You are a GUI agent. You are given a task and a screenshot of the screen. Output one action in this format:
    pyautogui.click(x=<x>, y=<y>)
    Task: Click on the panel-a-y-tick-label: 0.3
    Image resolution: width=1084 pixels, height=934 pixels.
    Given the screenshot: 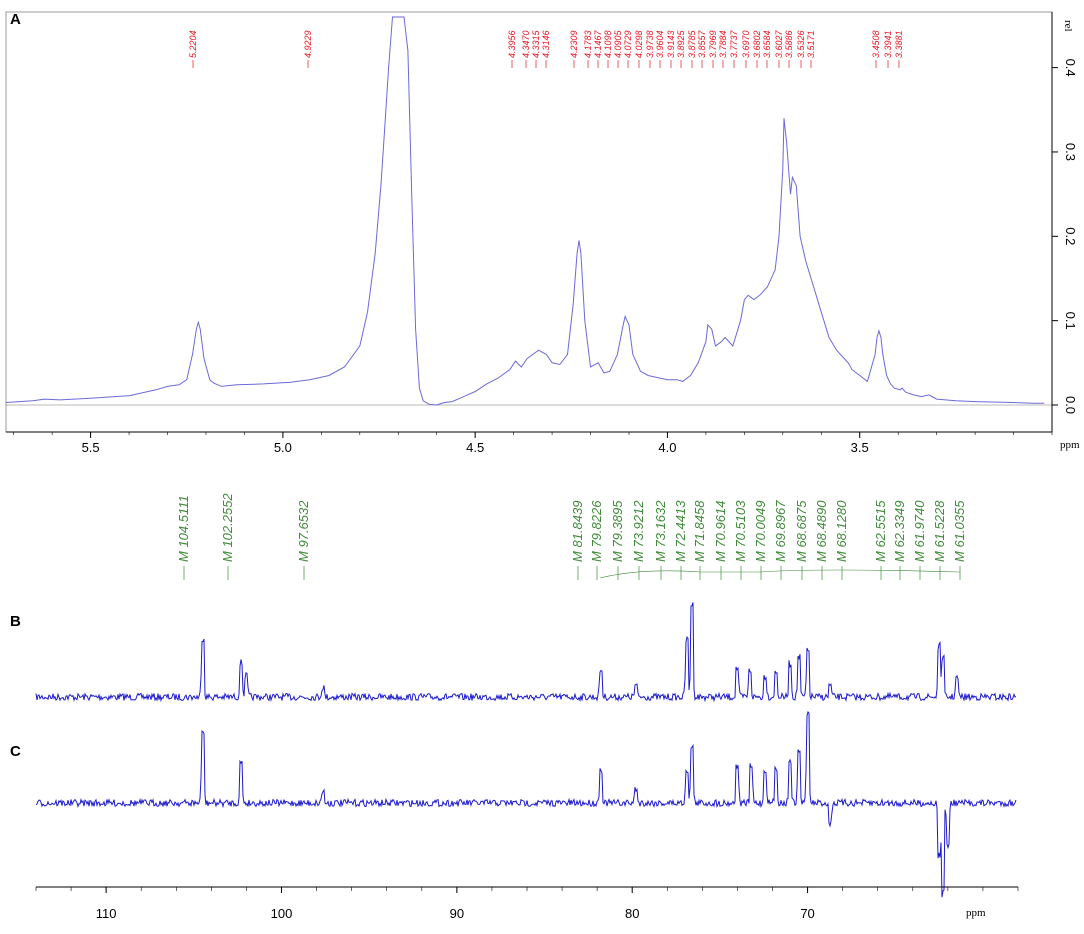 What is the action you would take?
    pyautogui.click(x=1070, y=152)
    